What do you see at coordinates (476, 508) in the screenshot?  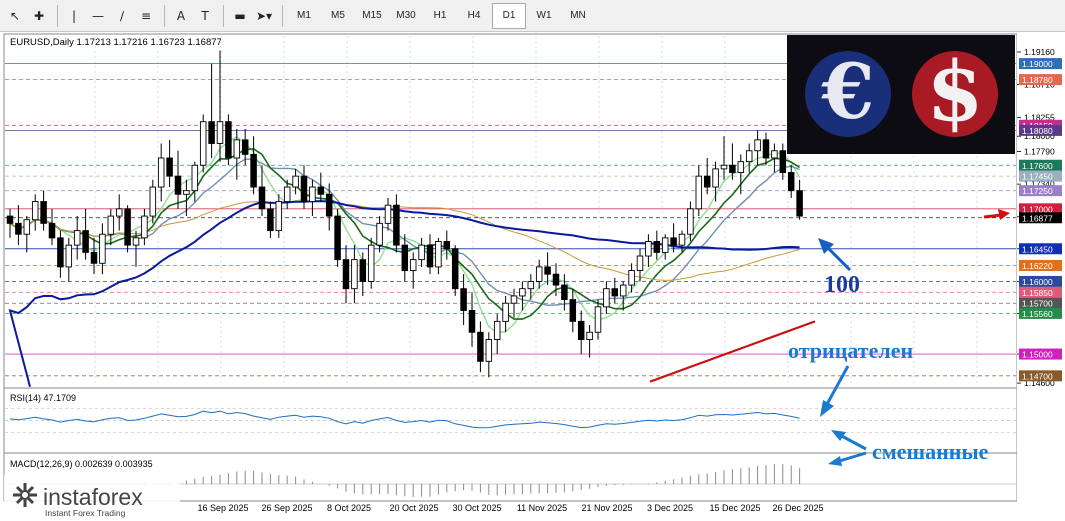 I see `time-axis-label: 30 Oct 2025` at bounding box center [476, 508].